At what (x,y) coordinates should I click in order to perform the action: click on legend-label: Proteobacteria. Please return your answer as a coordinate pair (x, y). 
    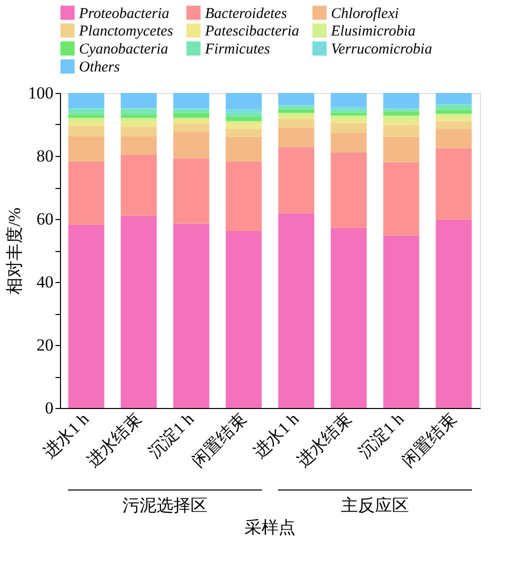
    Looking at the image, I should click on (124, 14).